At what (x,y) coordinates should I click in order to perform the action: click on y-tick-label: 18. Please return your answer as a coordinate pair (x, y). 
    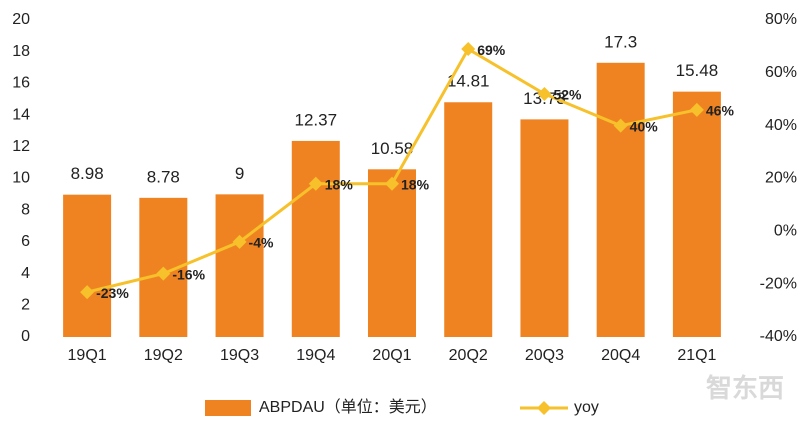
    Looking at the image, I should click on (21, 51).